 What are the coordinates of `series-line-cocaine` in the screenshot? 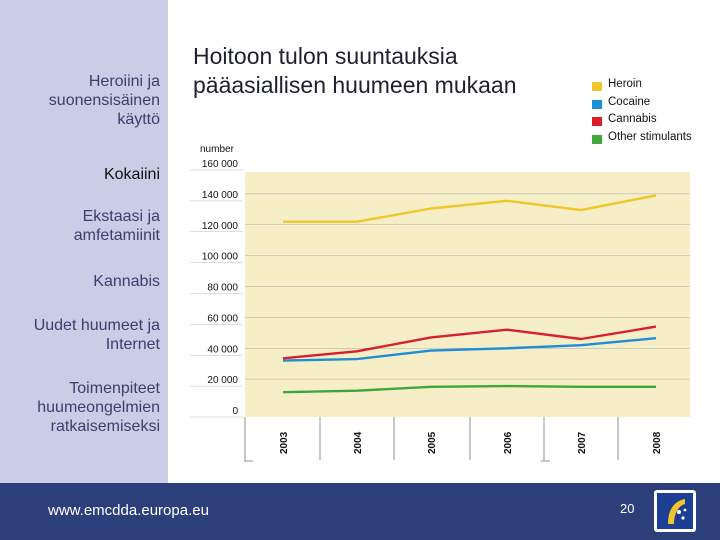 It's located at (469, 349).